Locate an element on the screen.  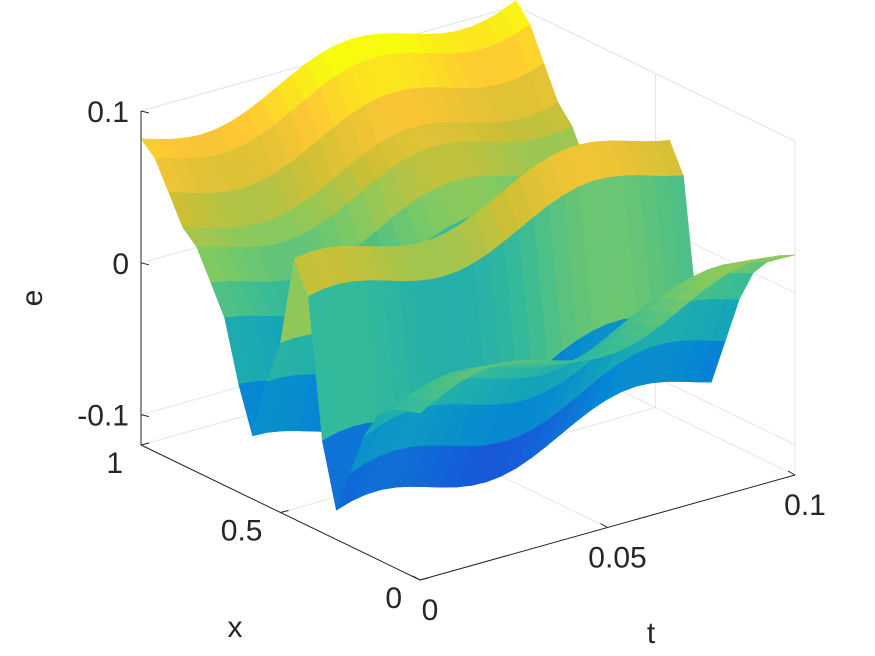
t-tick-label: 0.05 is located at coordinates (617, 558).